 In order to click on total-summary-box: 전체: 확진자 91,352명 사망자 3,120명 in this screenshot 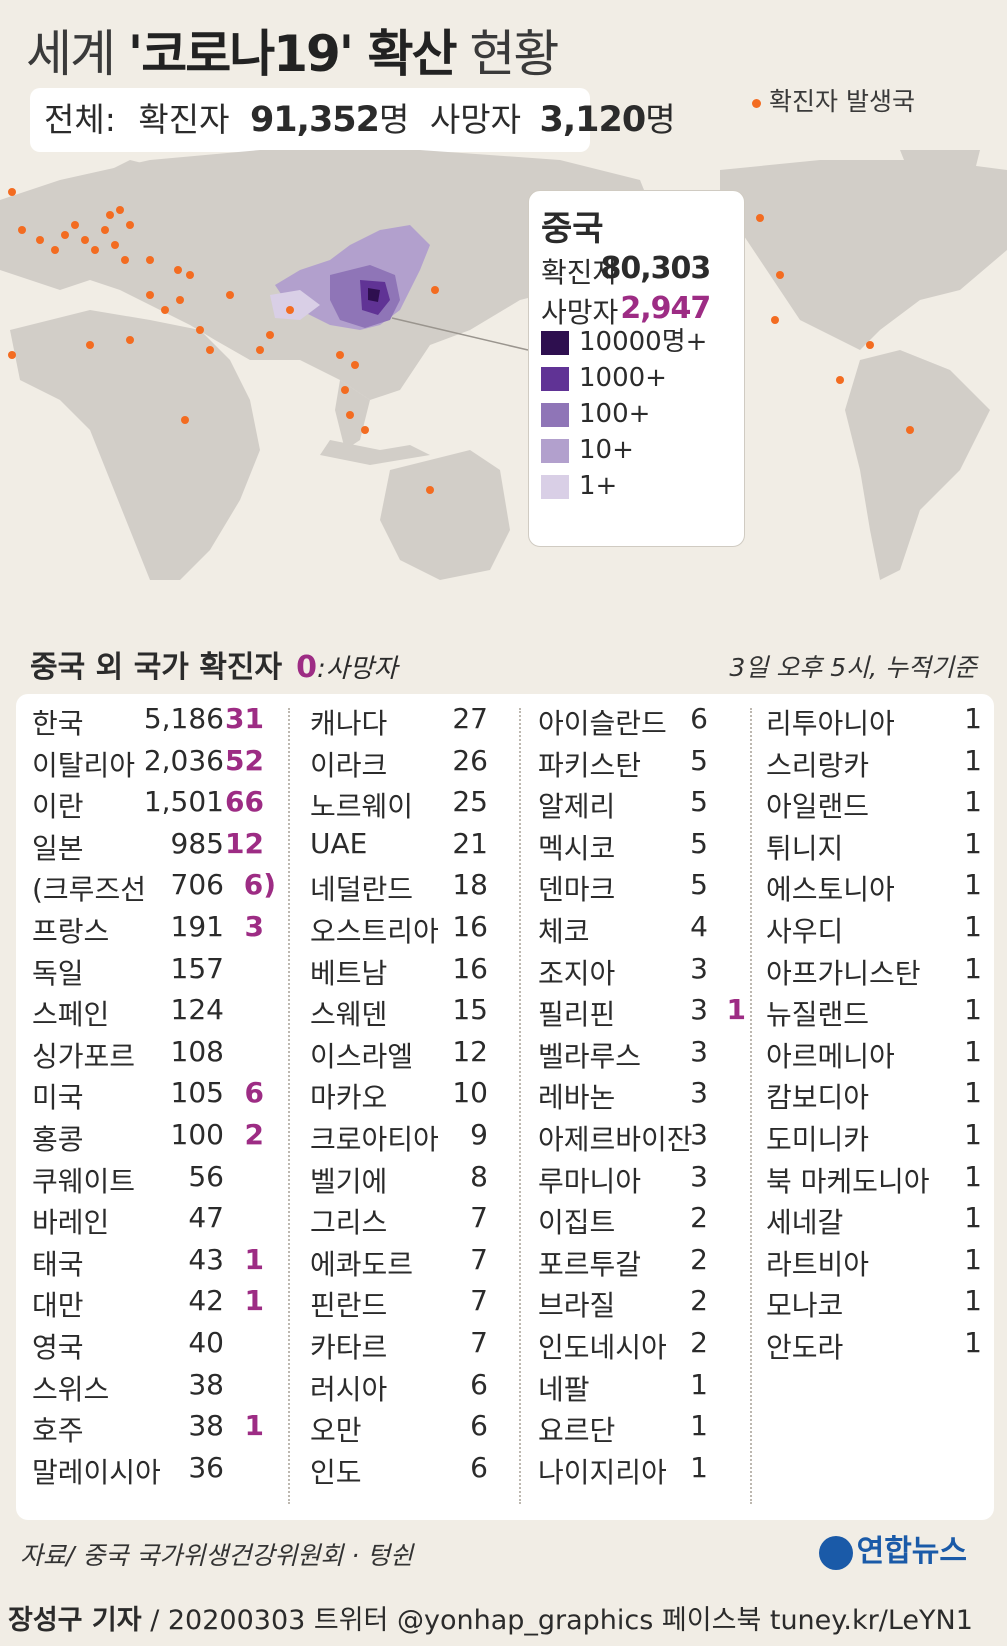, I will do `click(353, 120)`.